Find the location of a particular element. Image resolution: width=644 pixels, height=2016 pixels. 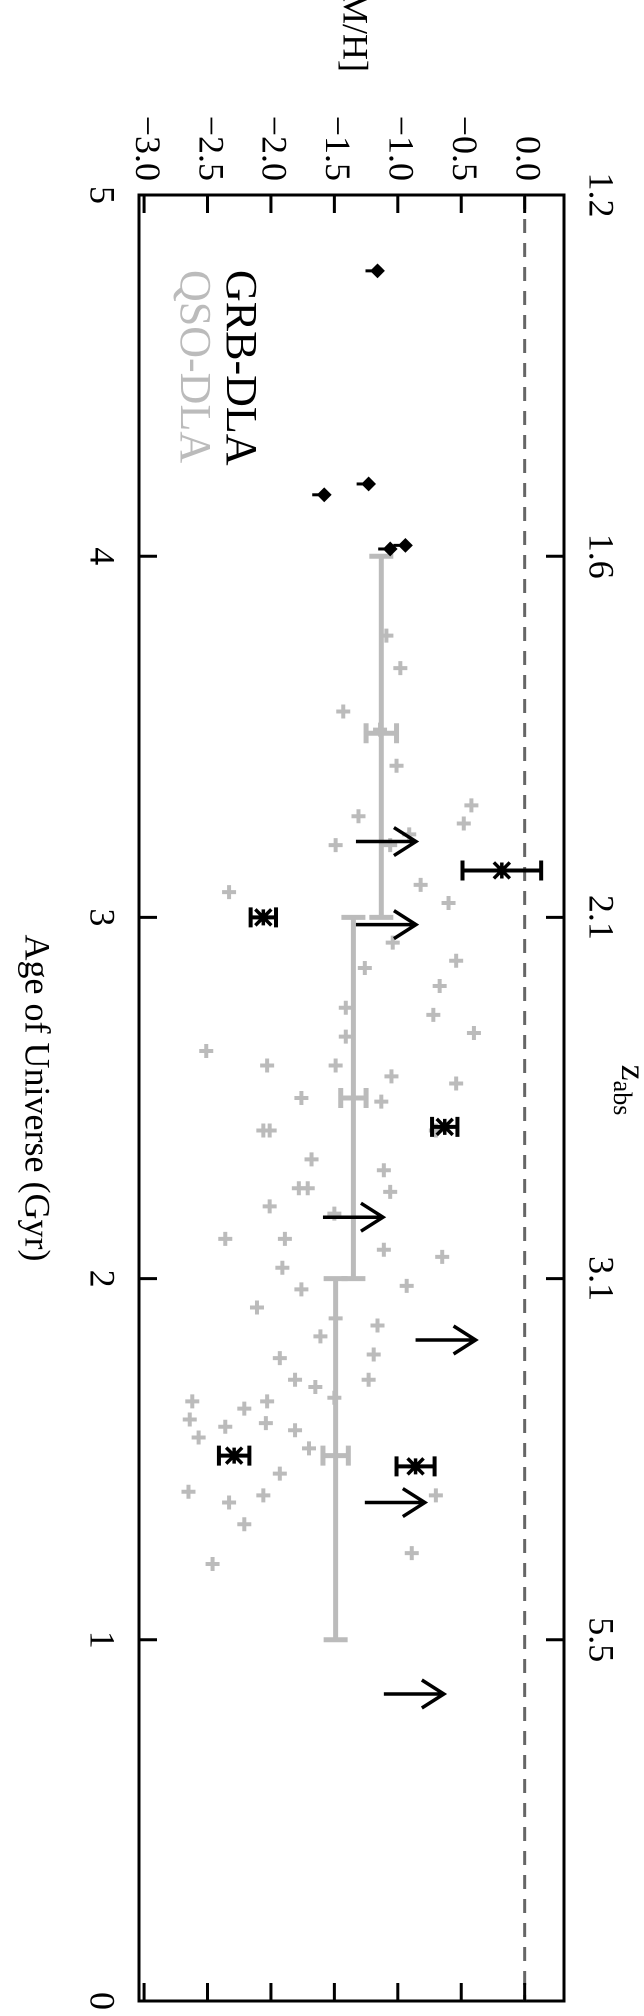

legend-label: GRB-DLA is located at coordinates (241, 368).